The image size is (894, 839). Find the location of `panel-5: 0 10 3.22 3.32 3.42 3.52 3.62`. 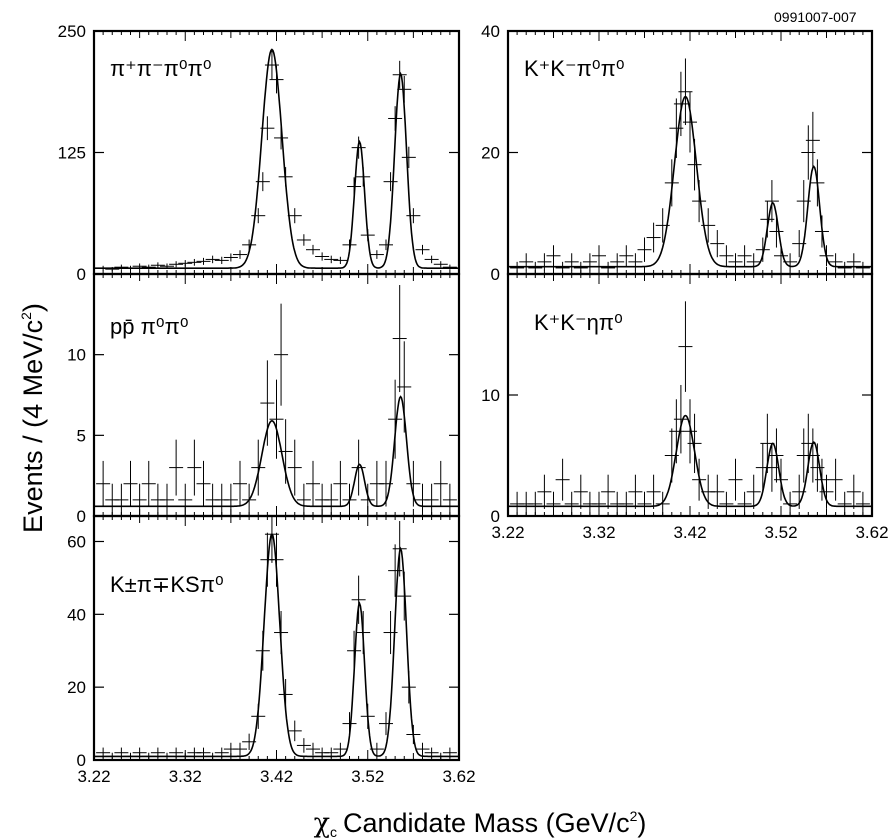

panel-5: 0 10 3.22 3.32 3.42 3.52 3.62 is located at coordinates (685, 407).